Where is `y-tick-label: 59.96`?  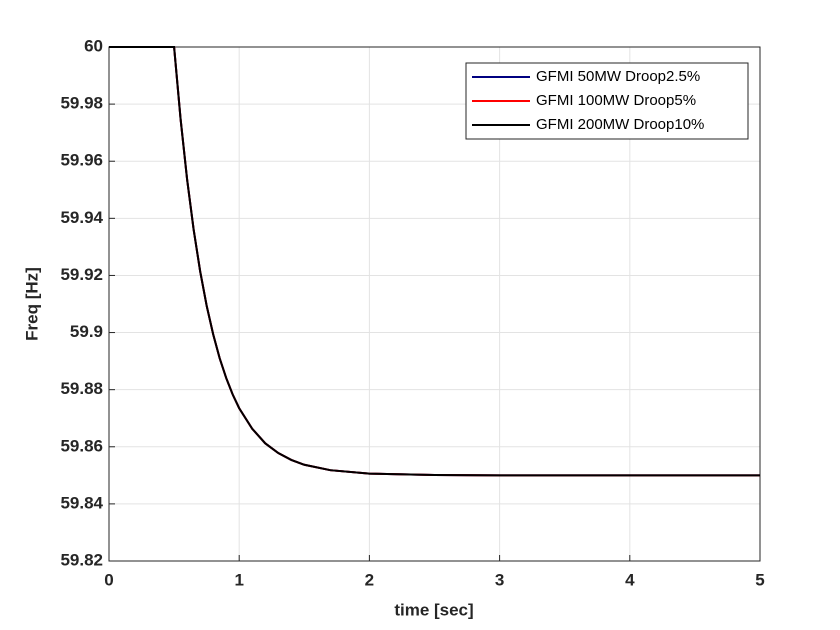
y-tick-label: 59.96 is located at coordinates (81, 160).